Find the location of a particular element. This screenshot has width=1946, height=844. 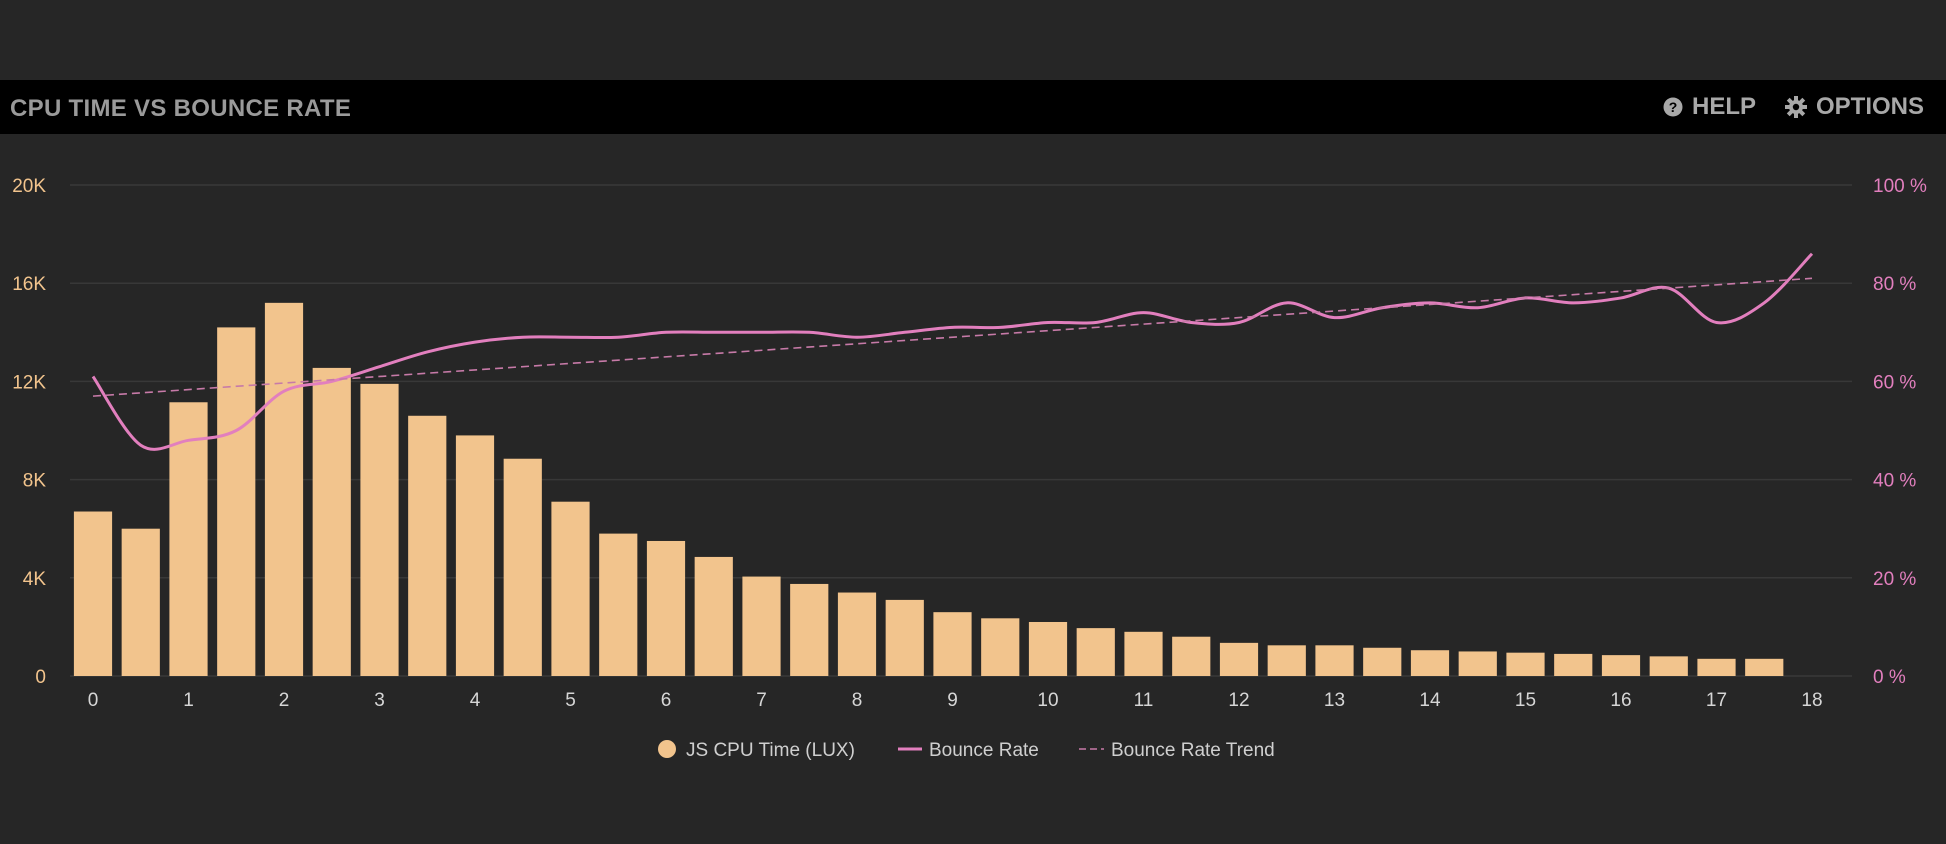

chart-title: CPU TIME VS BOUNCE RATE is located at coordinates (181, 108).